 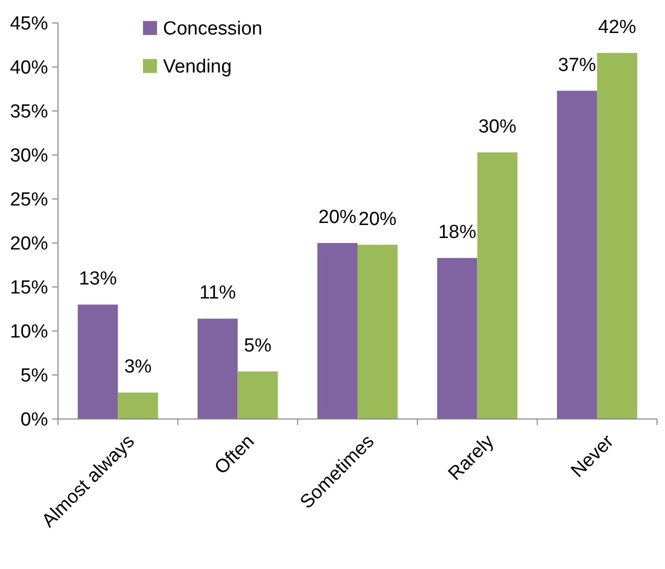 What do you see at coordinates (29, 24) in the screenshot?
I see `y-tick-label: 45%` at bounding box center [29, 24].